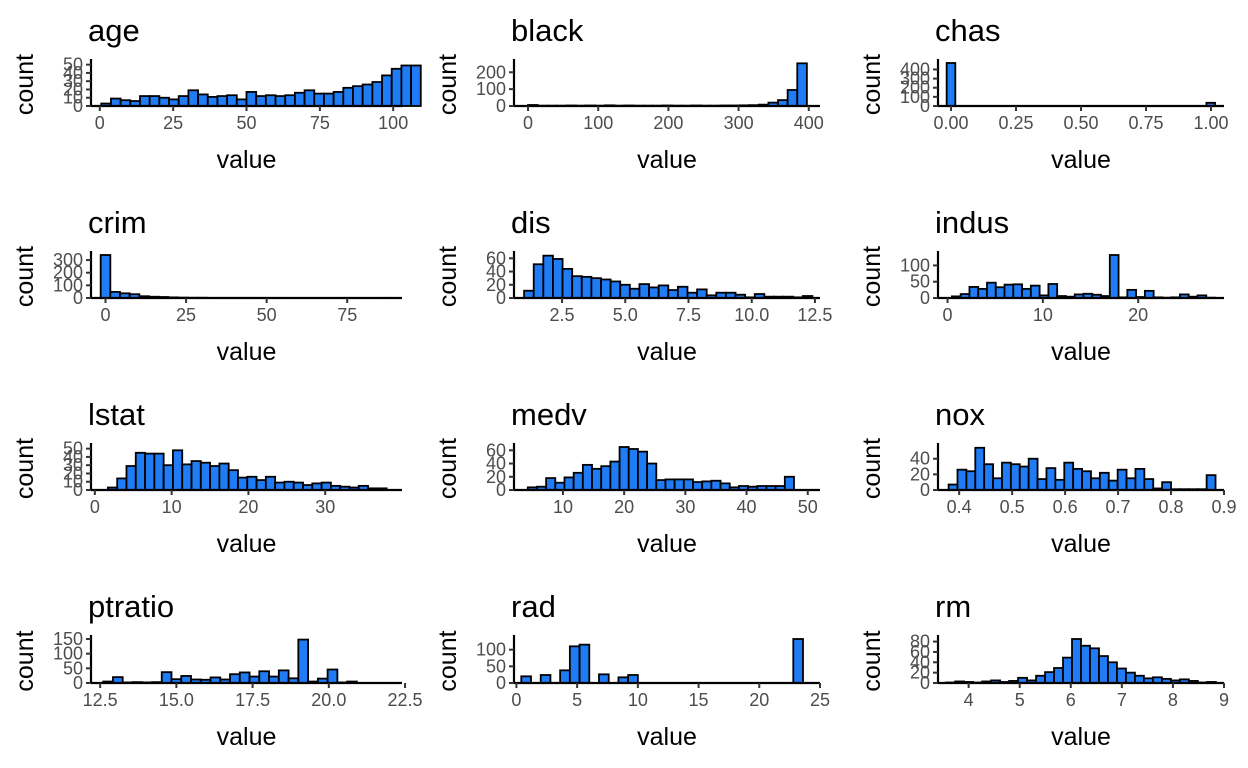 Image resolution: width=1248 pixels, height=768 pixels. Describe the element at coordinates (739, 123) in the screenshot. I see `x-tick-label: 300` at that location.